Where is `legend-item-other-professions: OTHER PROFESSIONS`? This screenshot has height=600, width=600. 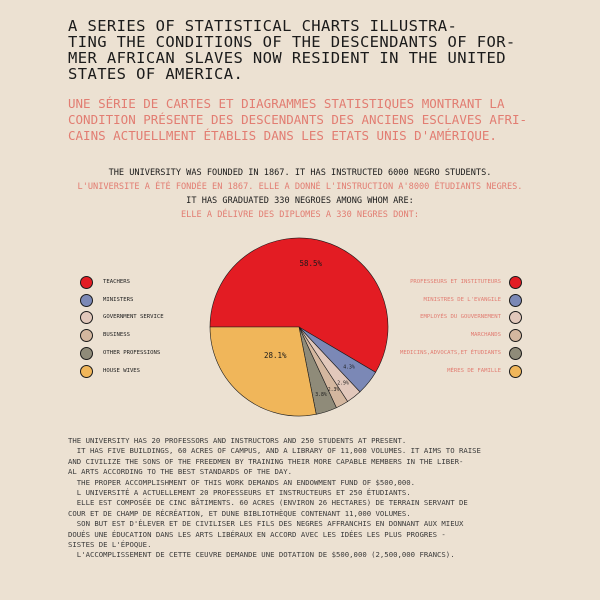
legend-item-other-professions: OTHER PROFESSIONS is located at coordinates (120, 353).